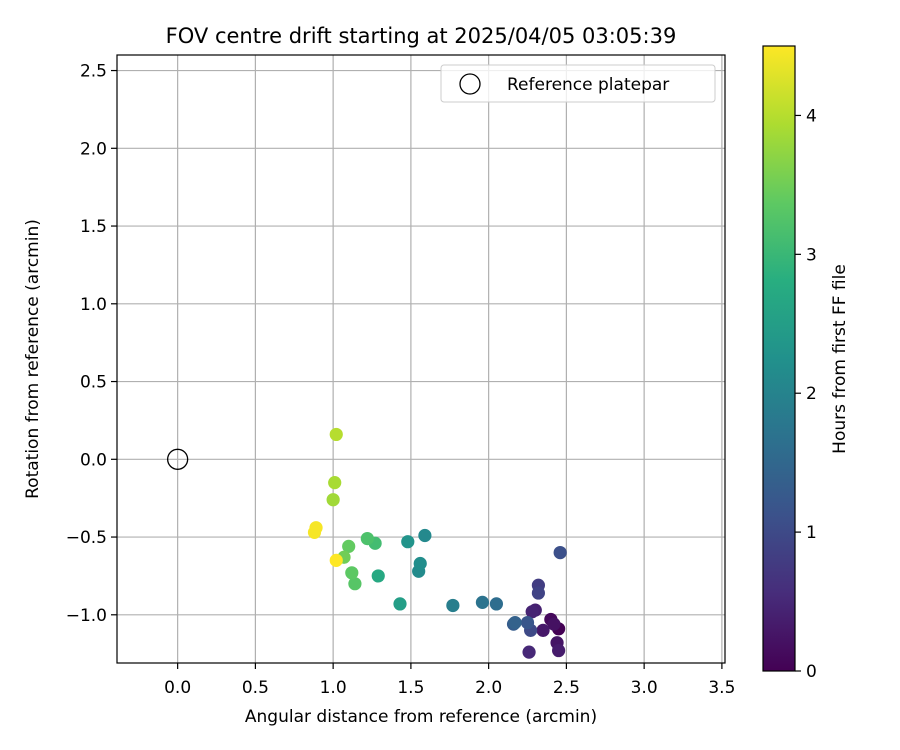 This screenshot has width=900, height=750. What do you see at coordinates (811, 533) in the screenshot?
I see `colorbar-tick-label: 1` at bounding box center [811, 533].